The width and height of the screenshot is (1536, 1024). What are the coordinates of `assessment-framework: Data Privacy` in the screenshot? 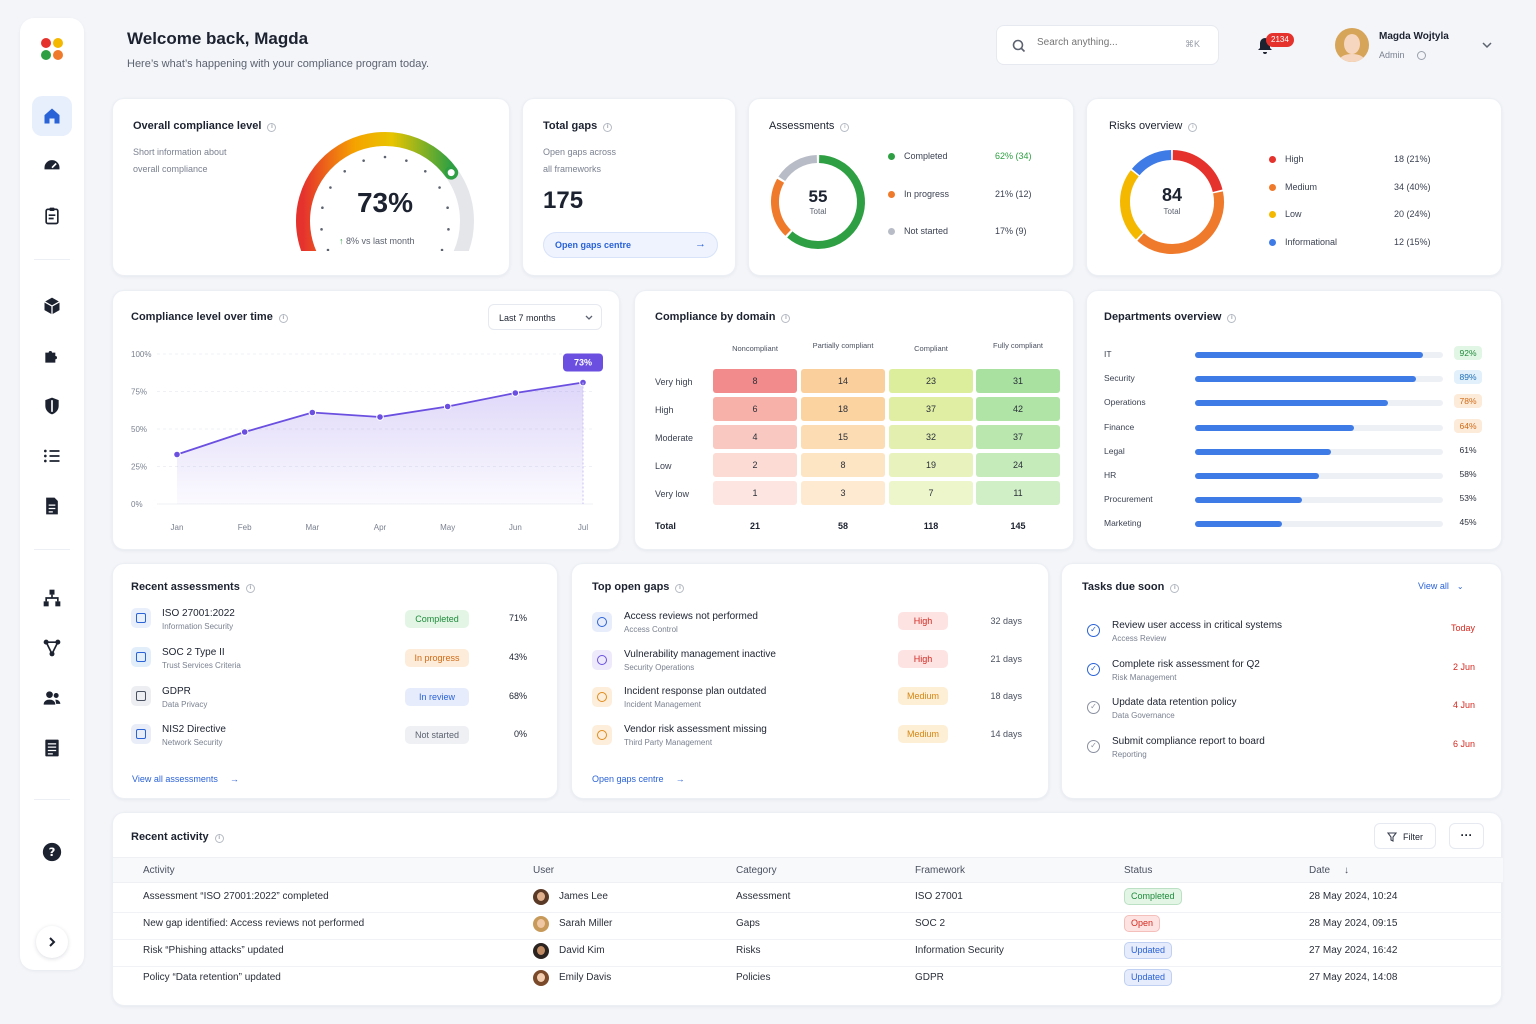 It's located at (185, 704).